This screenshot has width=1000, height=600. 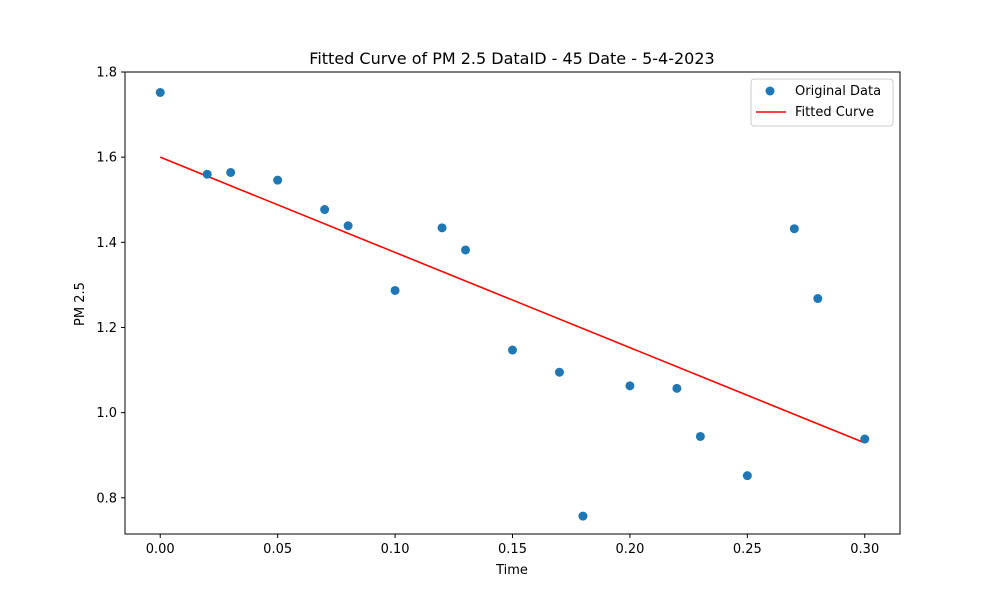 What do you see at coordinates (834, 112) in the screenshot?
I see `legend-label-fitted-curve: Fitted Curve` at bounding box center [834, 112].